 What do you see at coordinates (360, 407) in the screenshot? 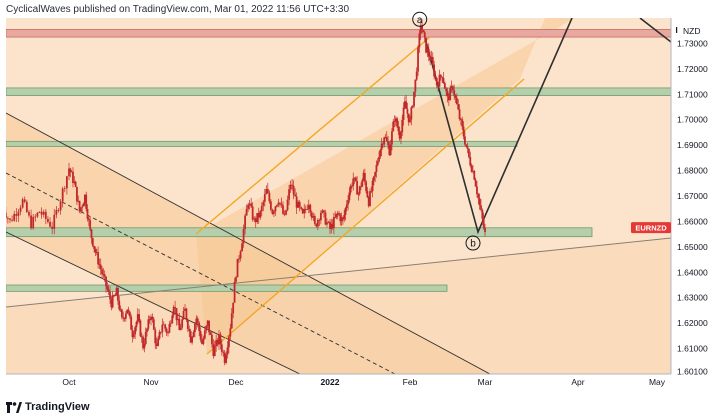
I see `footer-bar: TradingView` at bounding box center [360, 407].